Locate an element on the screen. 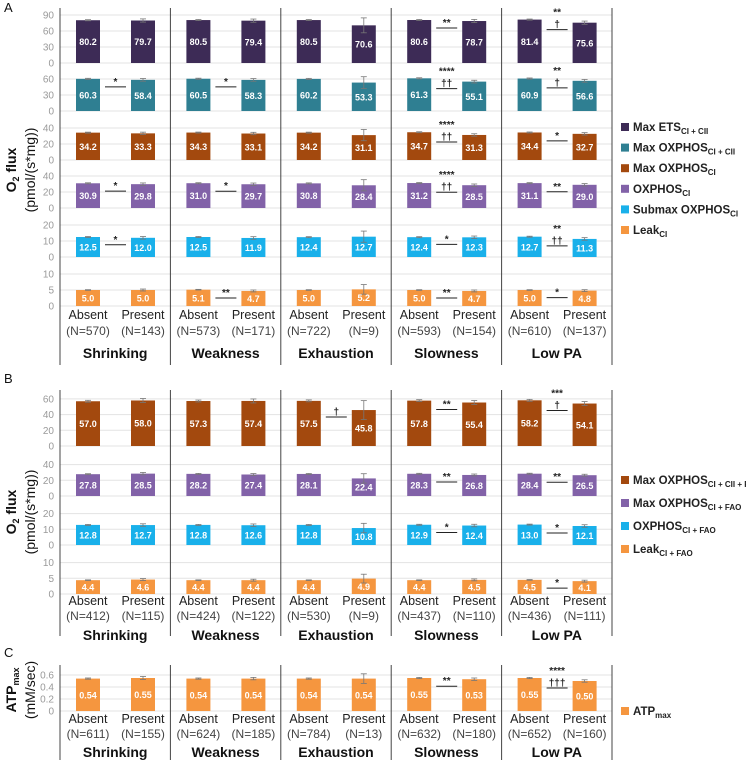 The height and width of the screenshot is (760, 746). label-subscript: CI + CII is located at coordinates (694, 131).